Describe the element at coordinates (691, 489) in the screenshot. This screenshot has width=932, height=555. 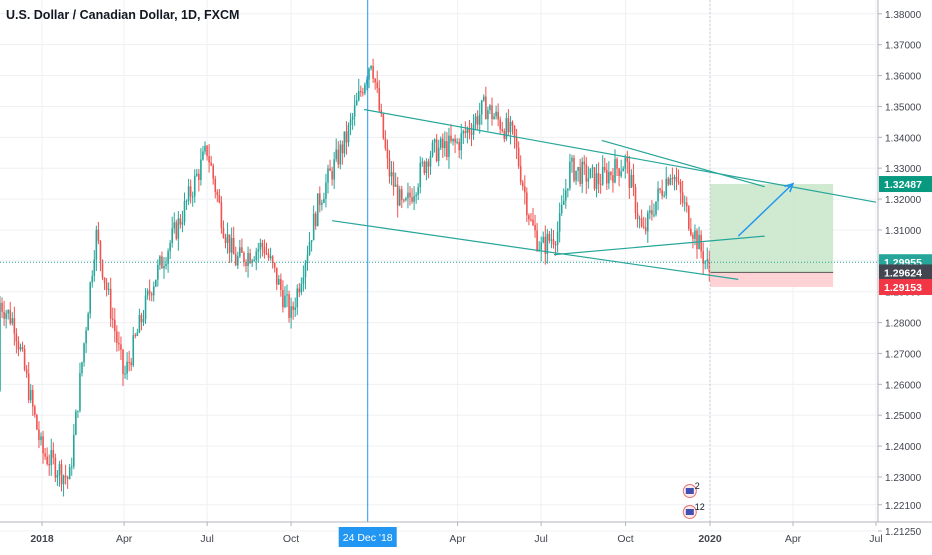
I see `event-flag: 2` at that location.